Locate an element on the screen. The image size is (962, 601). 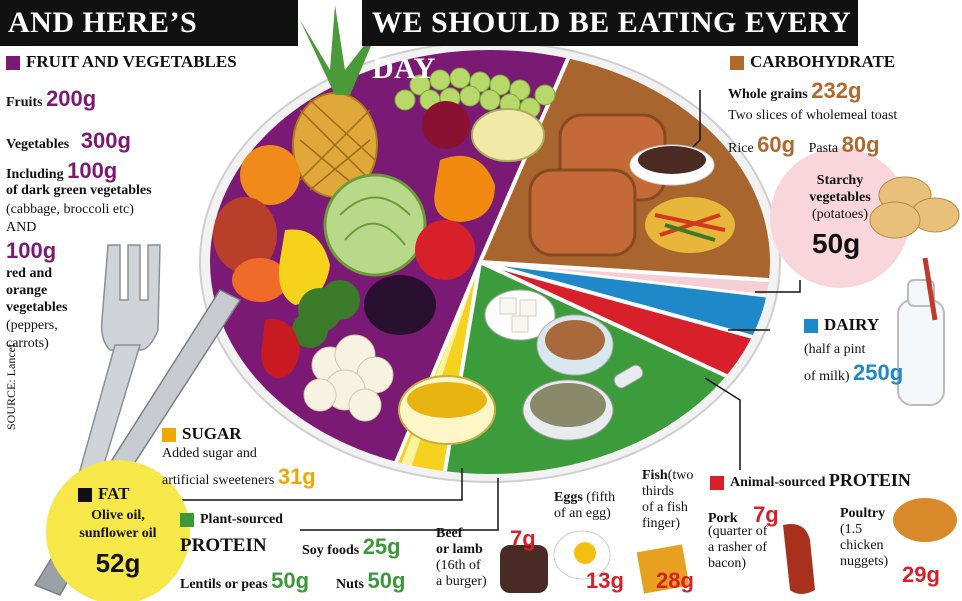
segment-fat is located at coordinates (410, 368).